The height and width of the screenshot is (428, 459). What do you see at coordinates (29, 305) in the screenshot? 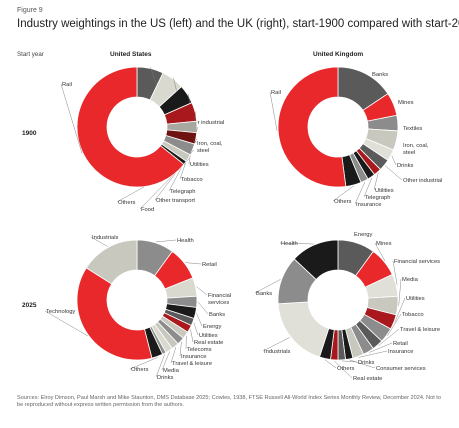
I see `row-label-2025: 2025` at bounding box center [29, 305].